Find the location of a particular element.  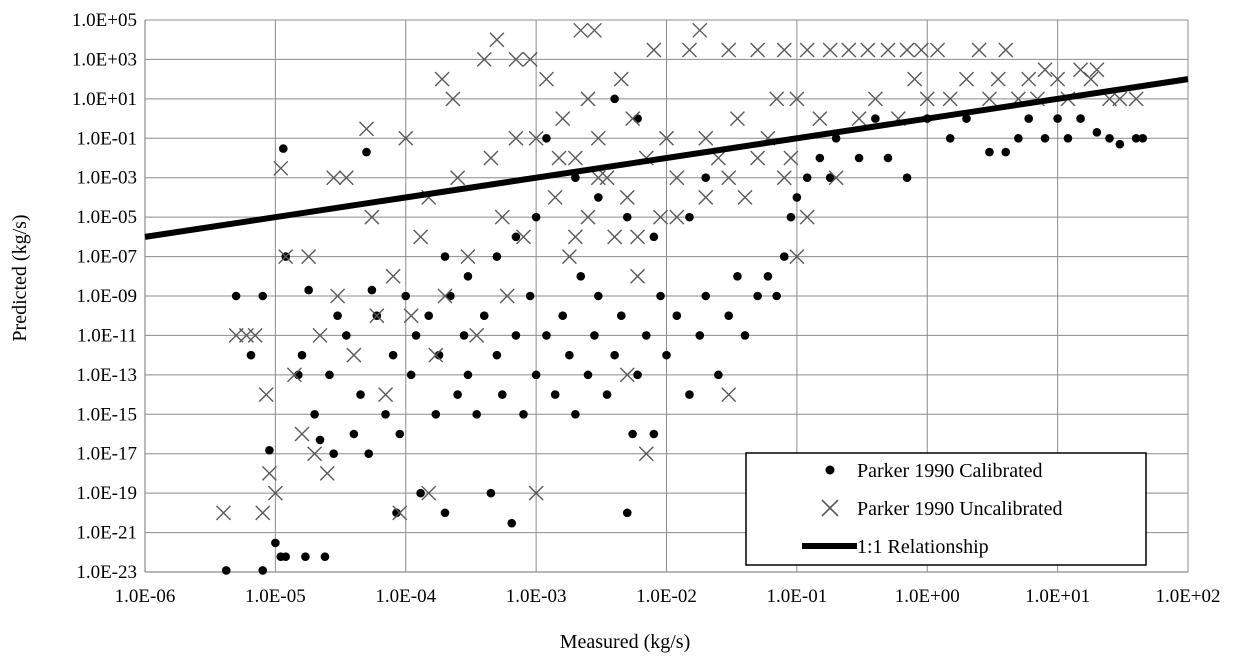

legend-calibrated-label: Parker 1990 Calibrated is located at coordinates (950, 471).